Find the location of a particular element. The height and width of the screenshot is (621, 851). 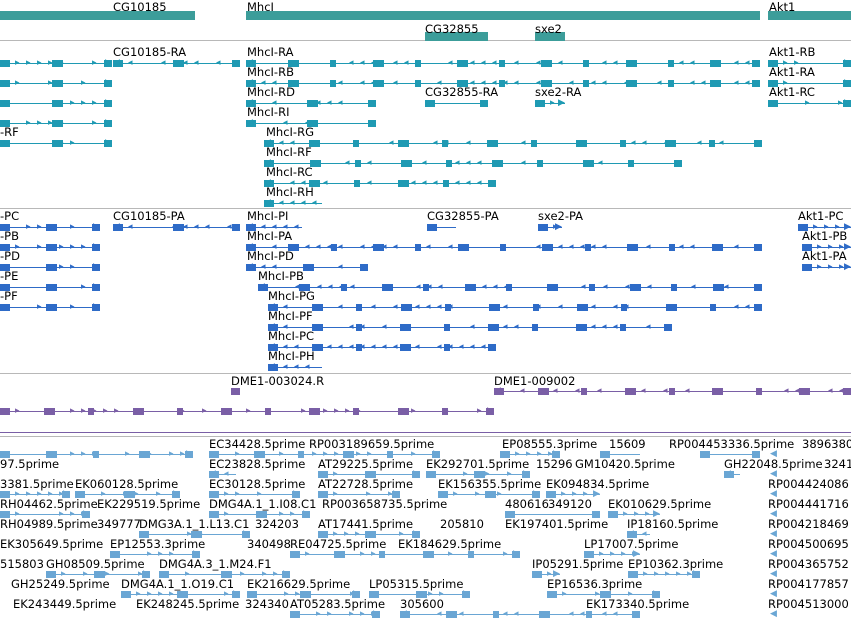

feature-label: 32411 is located at coordinates (837, 464).